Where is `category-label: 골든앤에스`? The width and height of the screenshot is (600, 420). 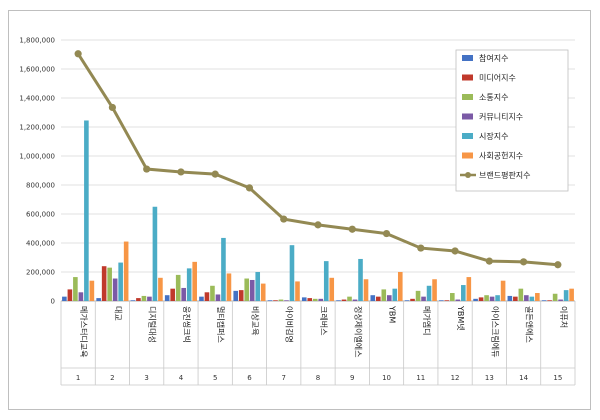
category-label: 골든앤에스 is located at coordinates (530, 324).